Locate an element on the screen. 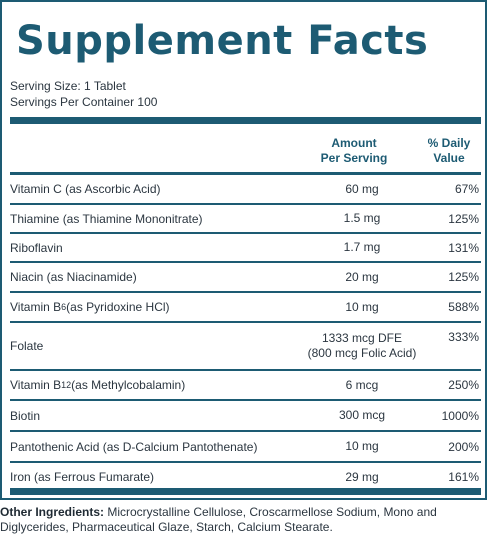 This screenshot has height=538, width=491. nutrient-name: Niacin (as Niacinamide) is located at coordinates (73, 277).